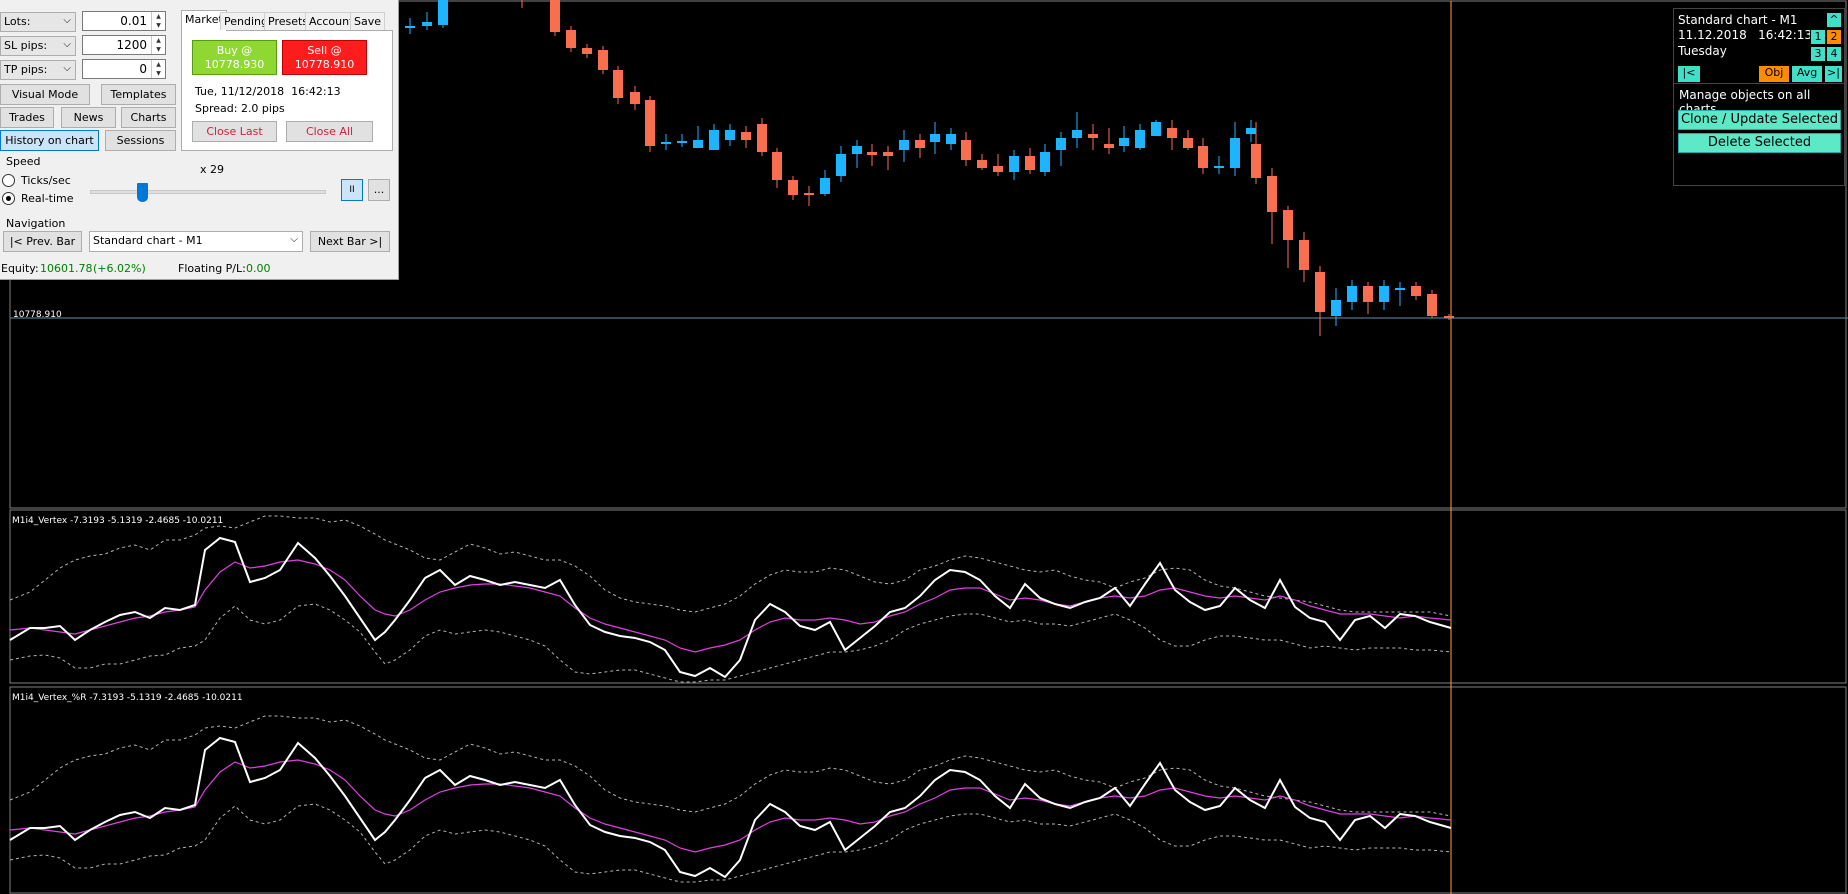 The image size is (1848, 894). What do you see at coordinates (350, 241) in the screenshot?
I see `next-bar-button: Next Bar >|` at bounding box center [350, 241].